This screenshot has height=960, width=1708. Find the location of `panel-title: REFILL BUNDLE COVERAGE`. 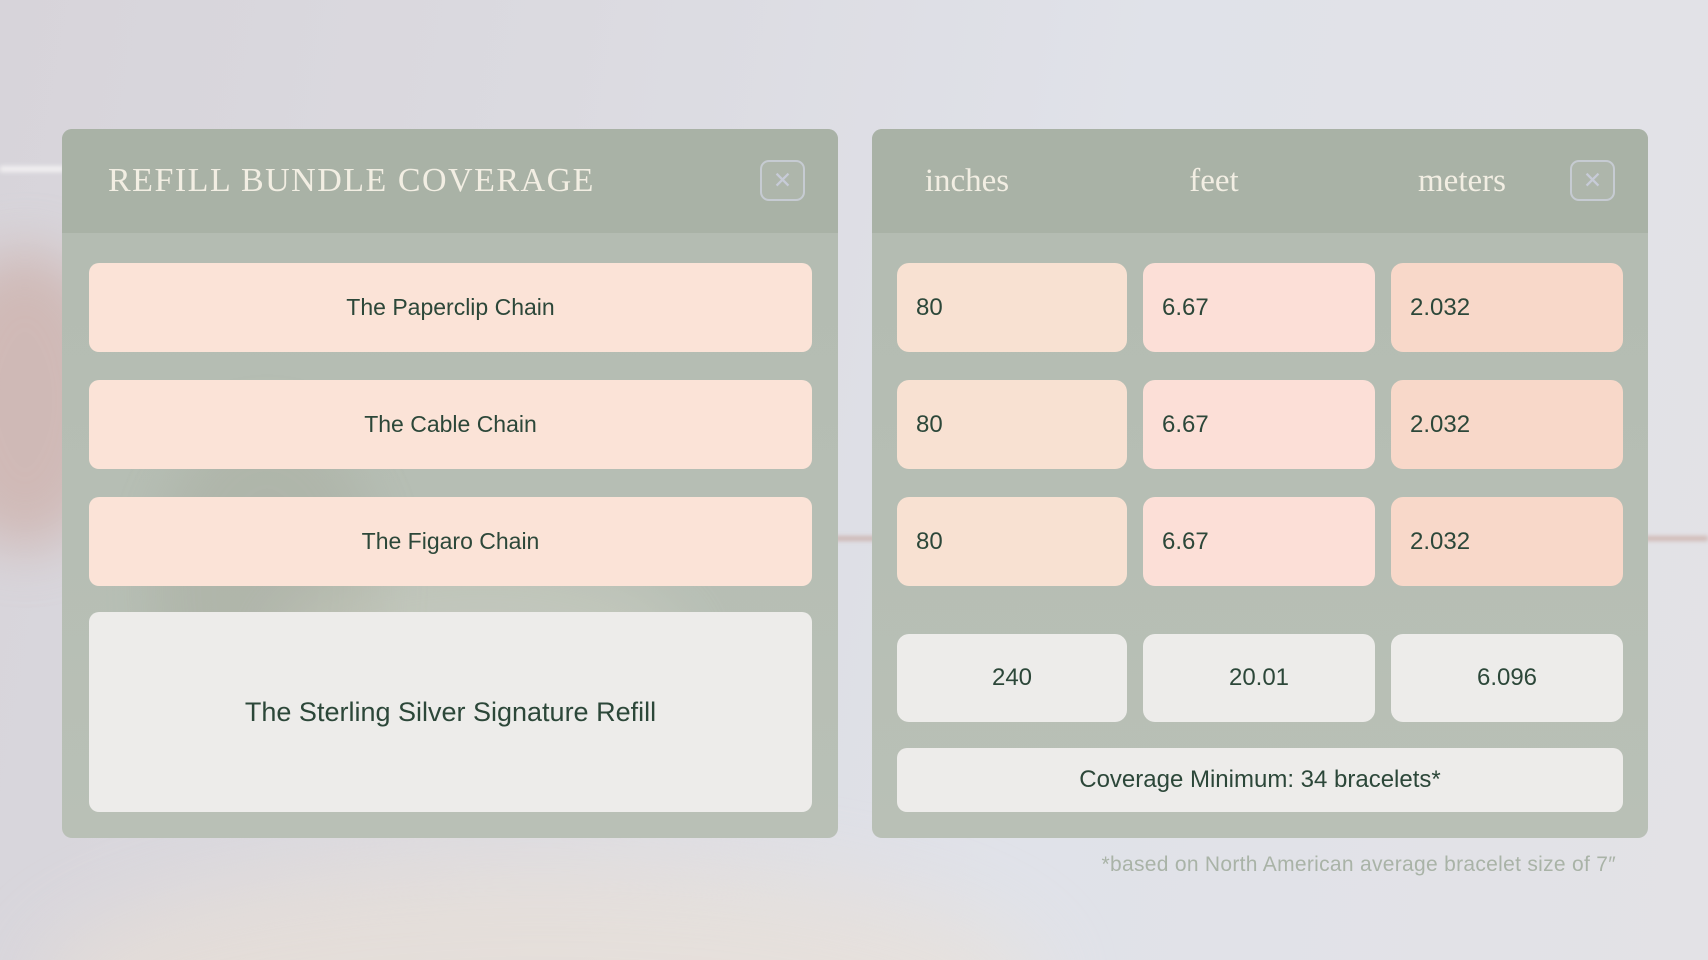

panel-title: REFILL BUNDLE COVERAGE is located at coordinates (351, 180).